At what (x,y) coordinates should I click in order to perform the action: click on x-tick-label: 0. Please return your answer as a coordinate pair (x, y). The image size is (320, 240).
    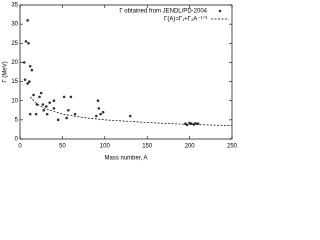
    Looking at the image, I should click on (20, 147).